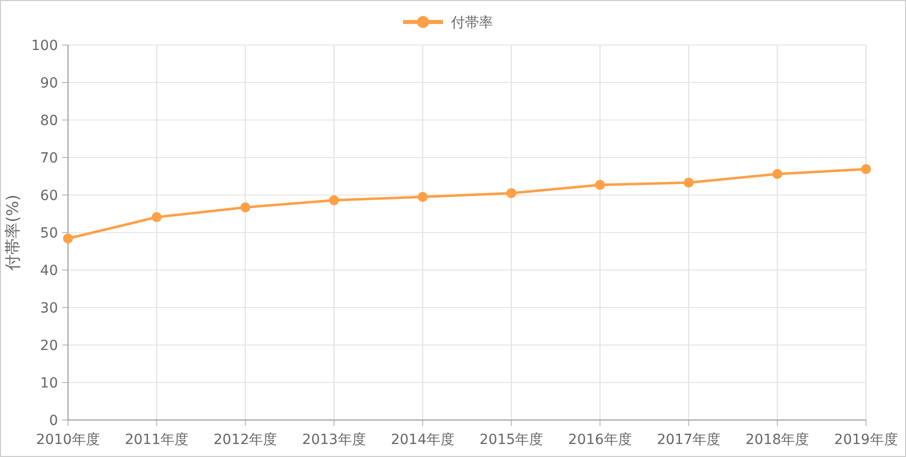 The width and height of the screenshot is (906, 457). I want to click on x-tick-label: 2018年度, so click(778, 440).